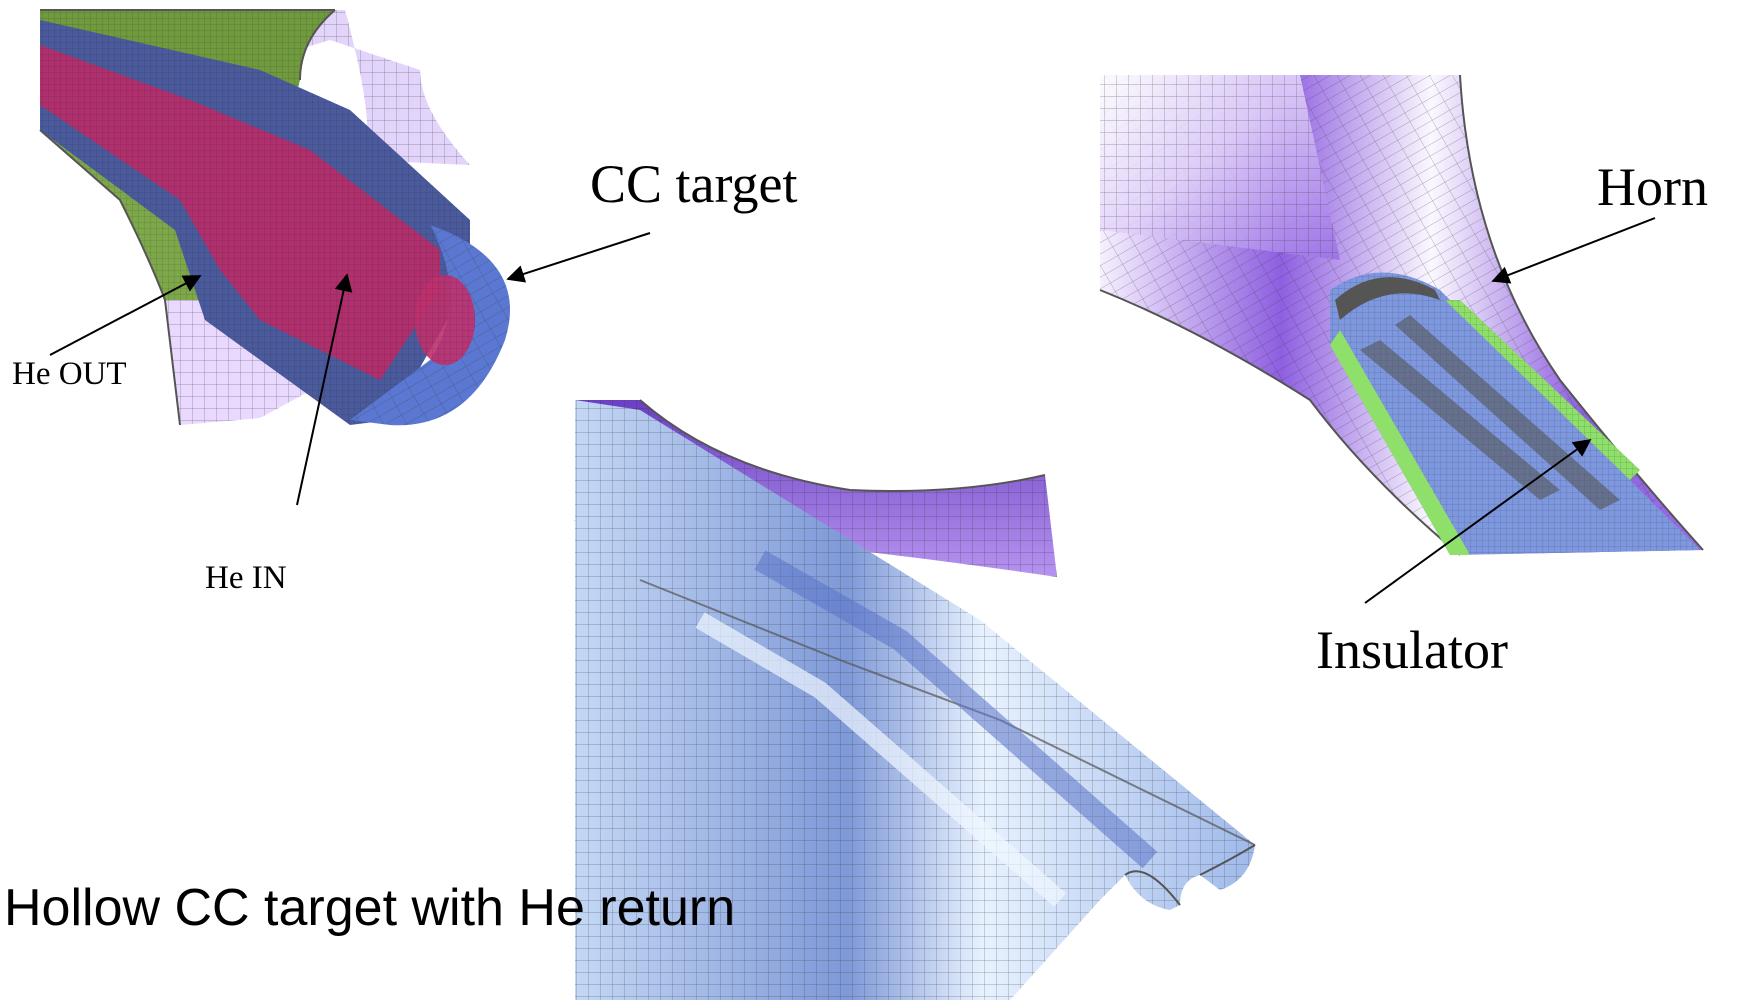 The height and width of the screenshot is (1007, 1749). I want to click on arrow-he-in, so click(324, 389).